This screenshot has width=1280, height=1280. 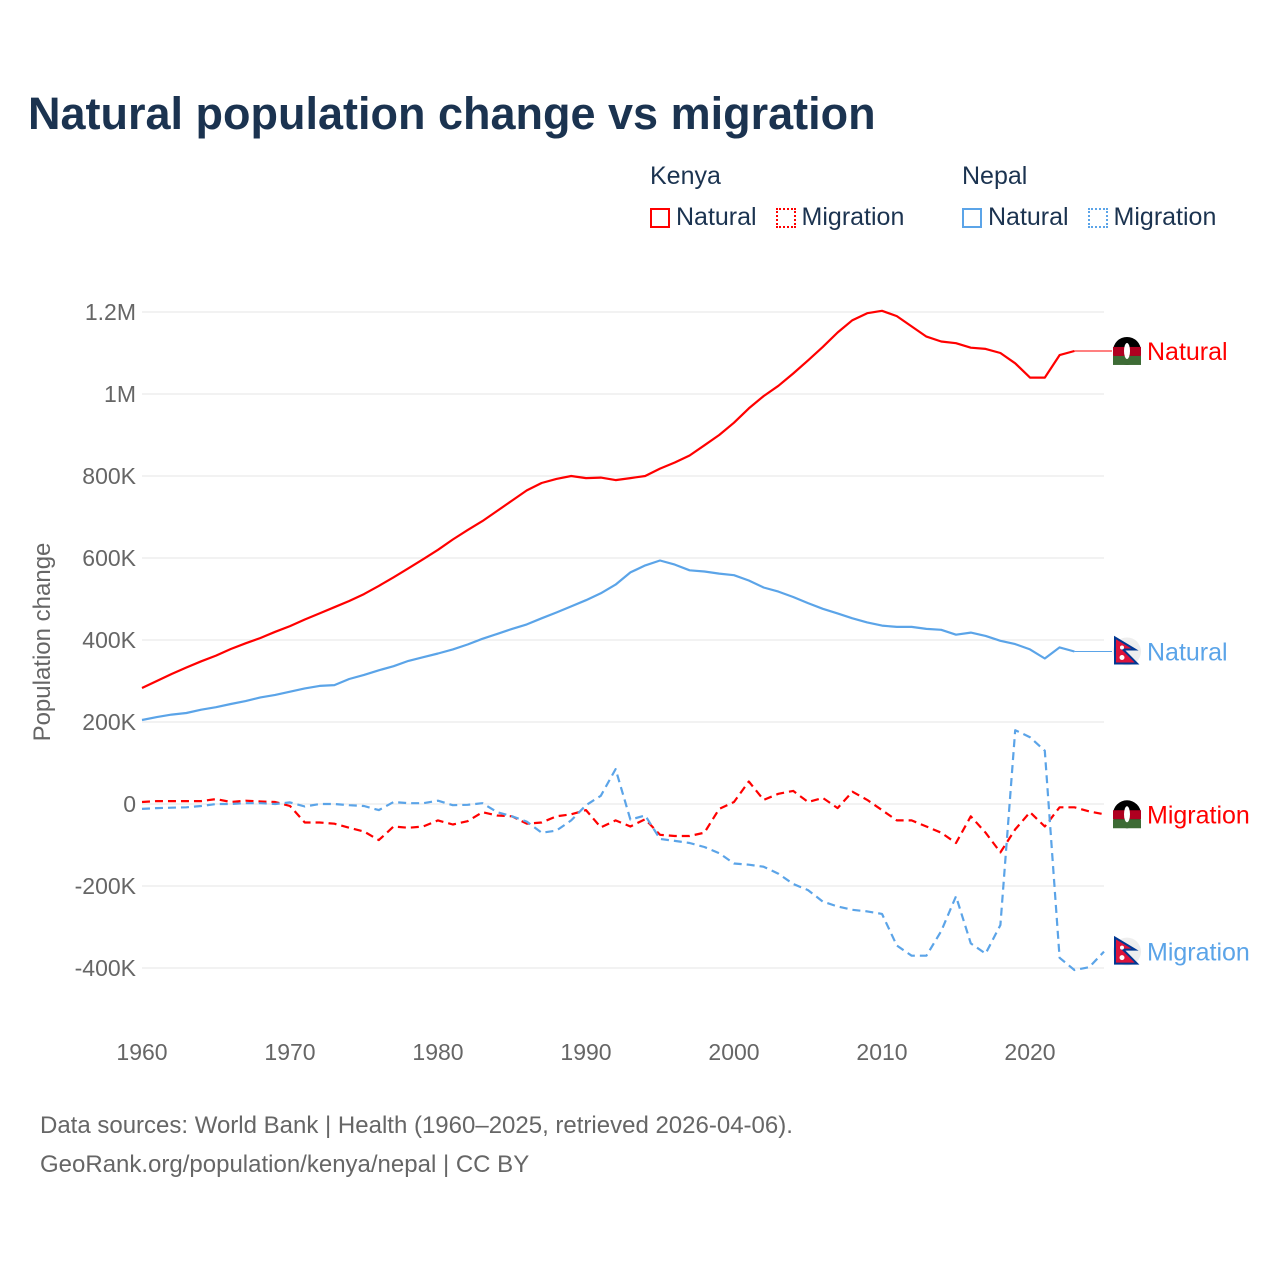 I want to click on y-tick-label: 200K, so click(x=109, y=722).